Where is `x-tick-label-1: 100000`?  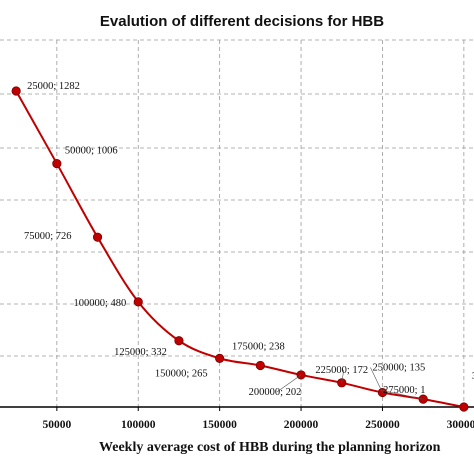
x-tick-label-1: 100000 is located at coordinates (138, 425).